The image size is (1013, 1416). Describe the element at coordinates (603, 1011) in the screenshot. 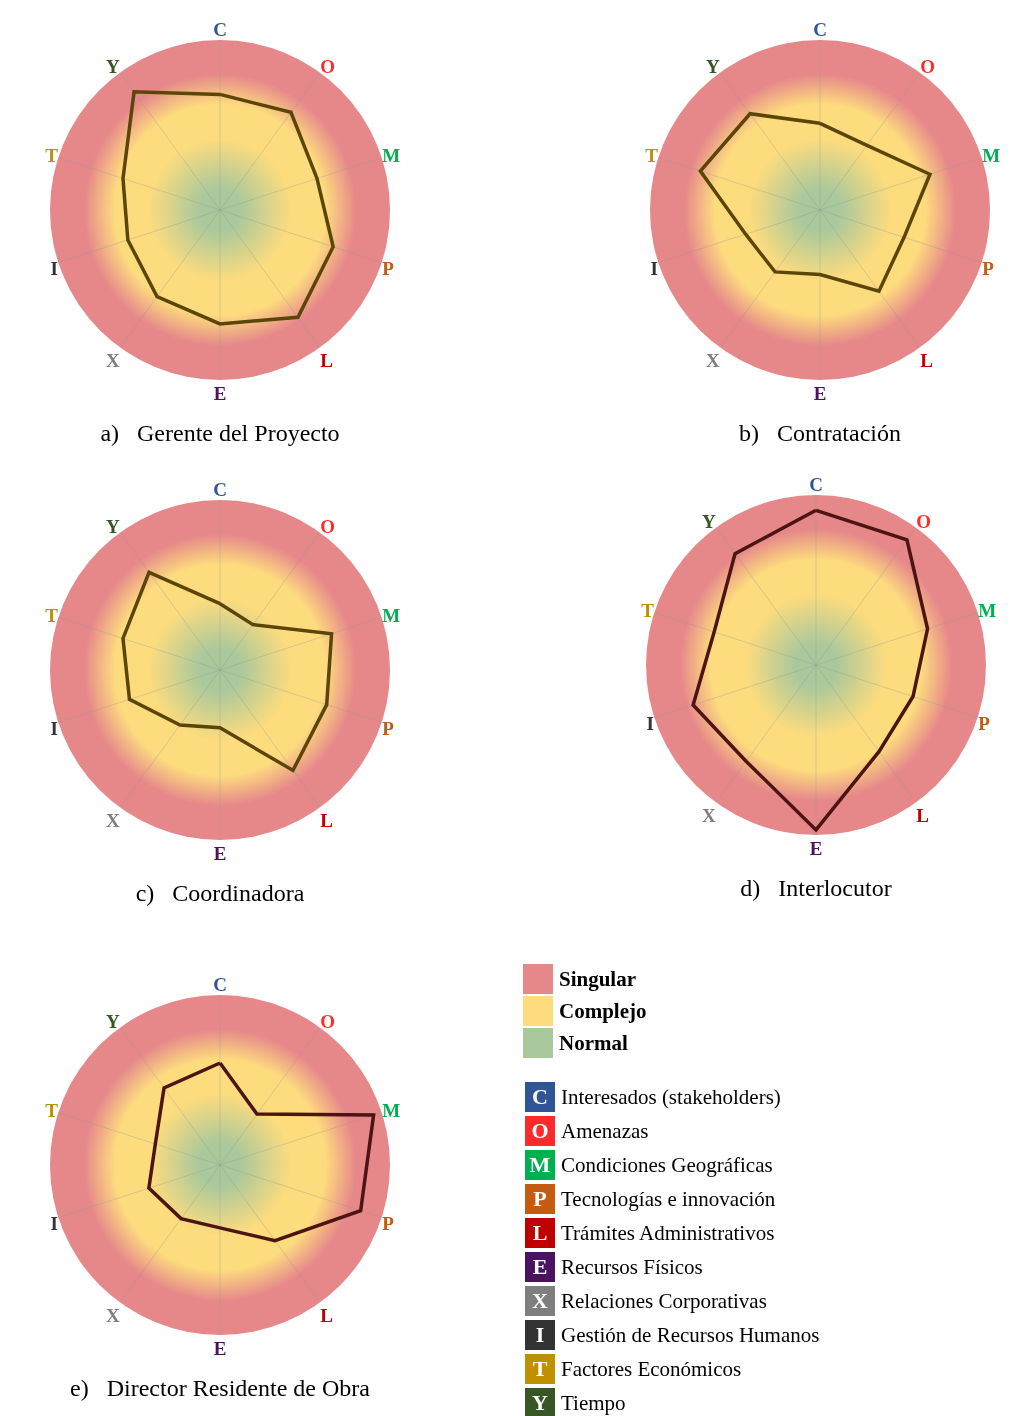

I see `category-label: Complejo` at that location.